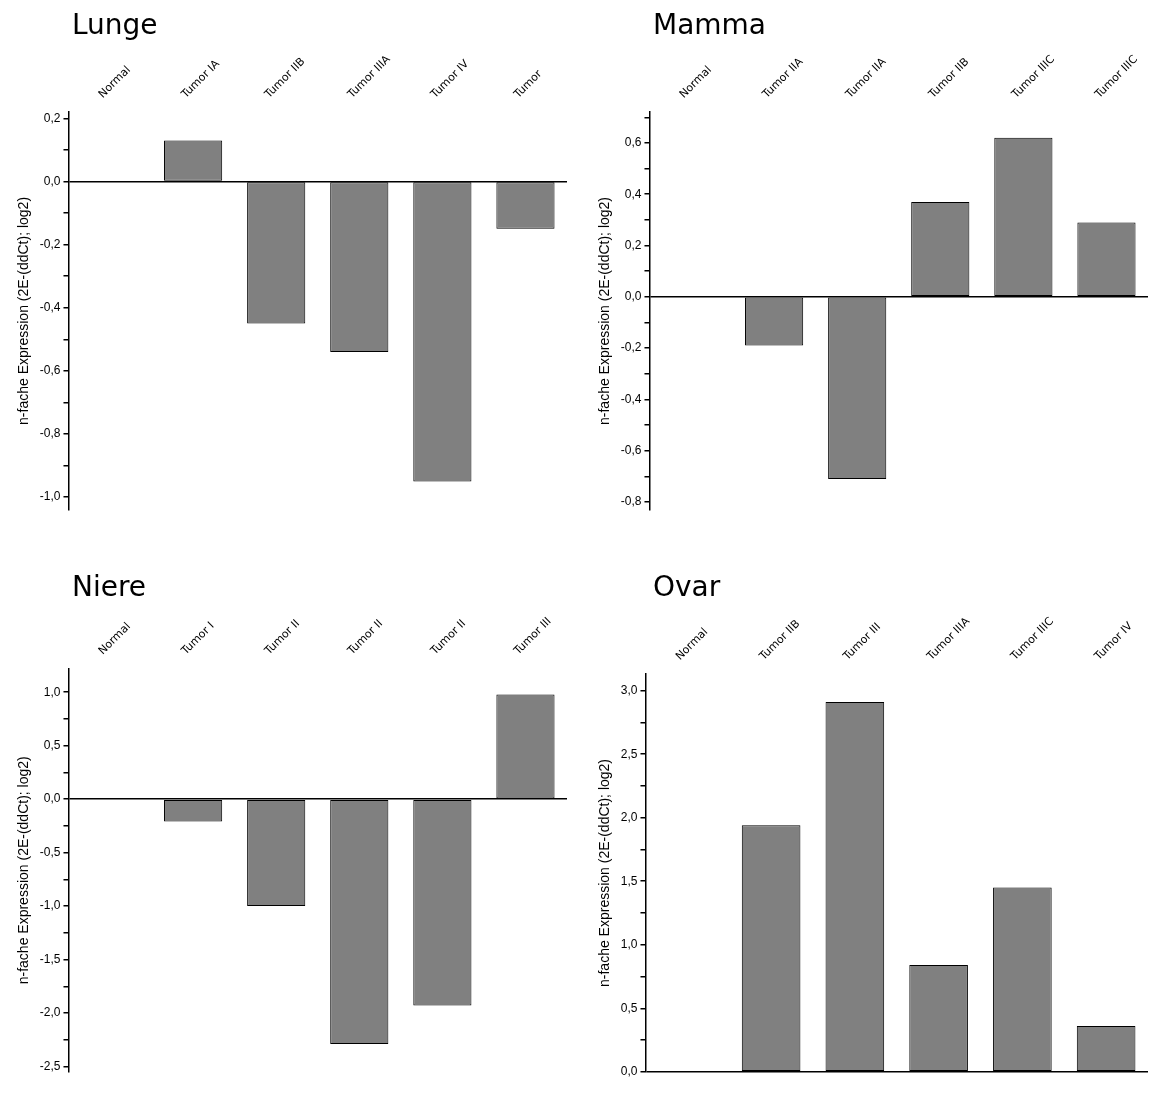  What do you see at coordinates (50, 958) in the screenshot?
I see `y-tick-label: -1,5` at bounding box center [50, 958].